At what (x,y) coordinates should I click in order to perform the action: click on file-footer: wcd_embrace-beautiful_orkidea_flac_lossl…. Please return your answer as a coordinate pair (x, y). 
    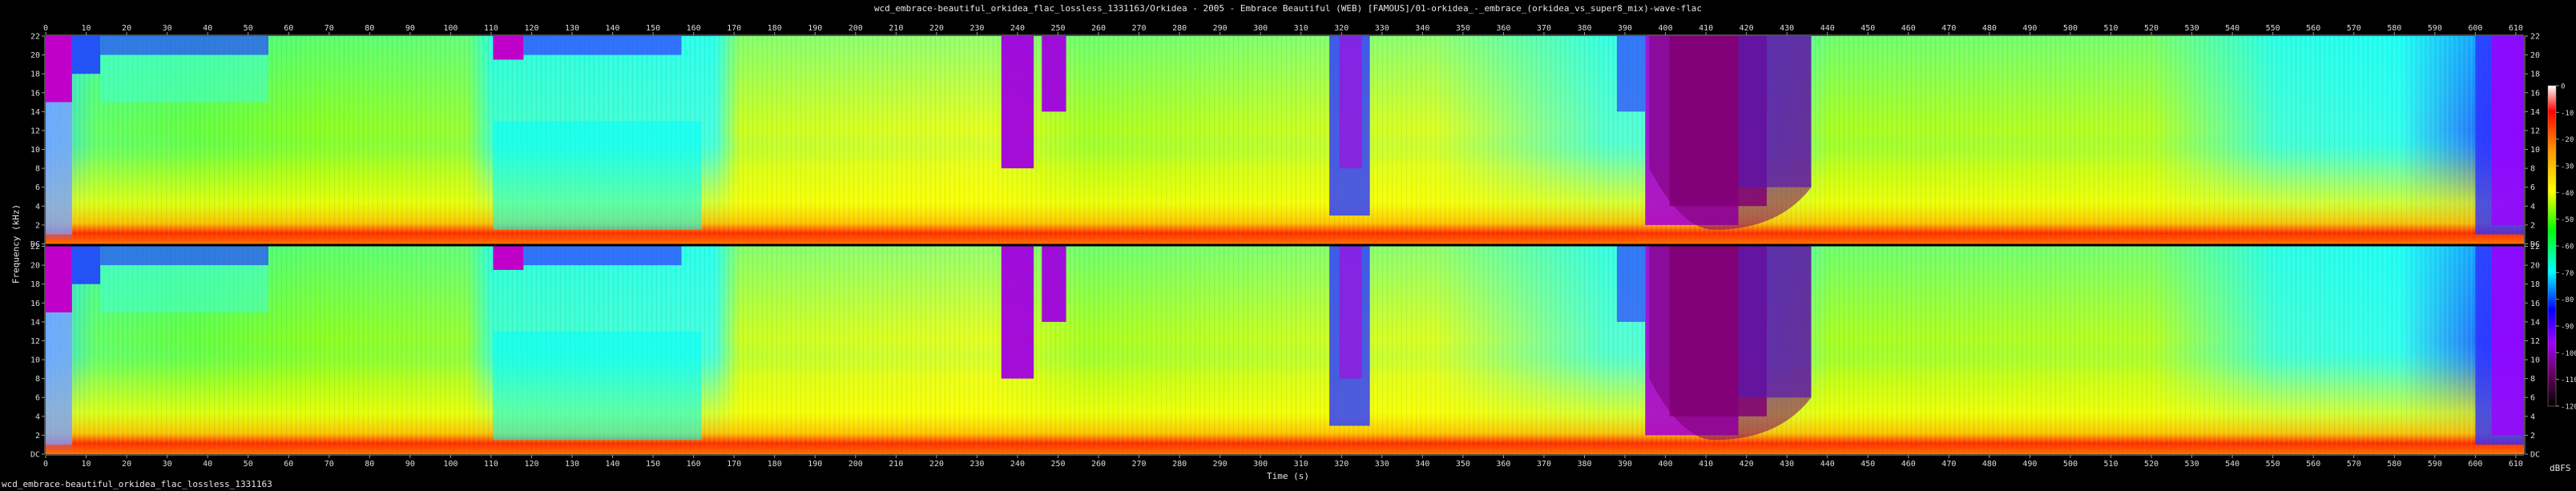
    Looking at the image, I should click on (137, 484).